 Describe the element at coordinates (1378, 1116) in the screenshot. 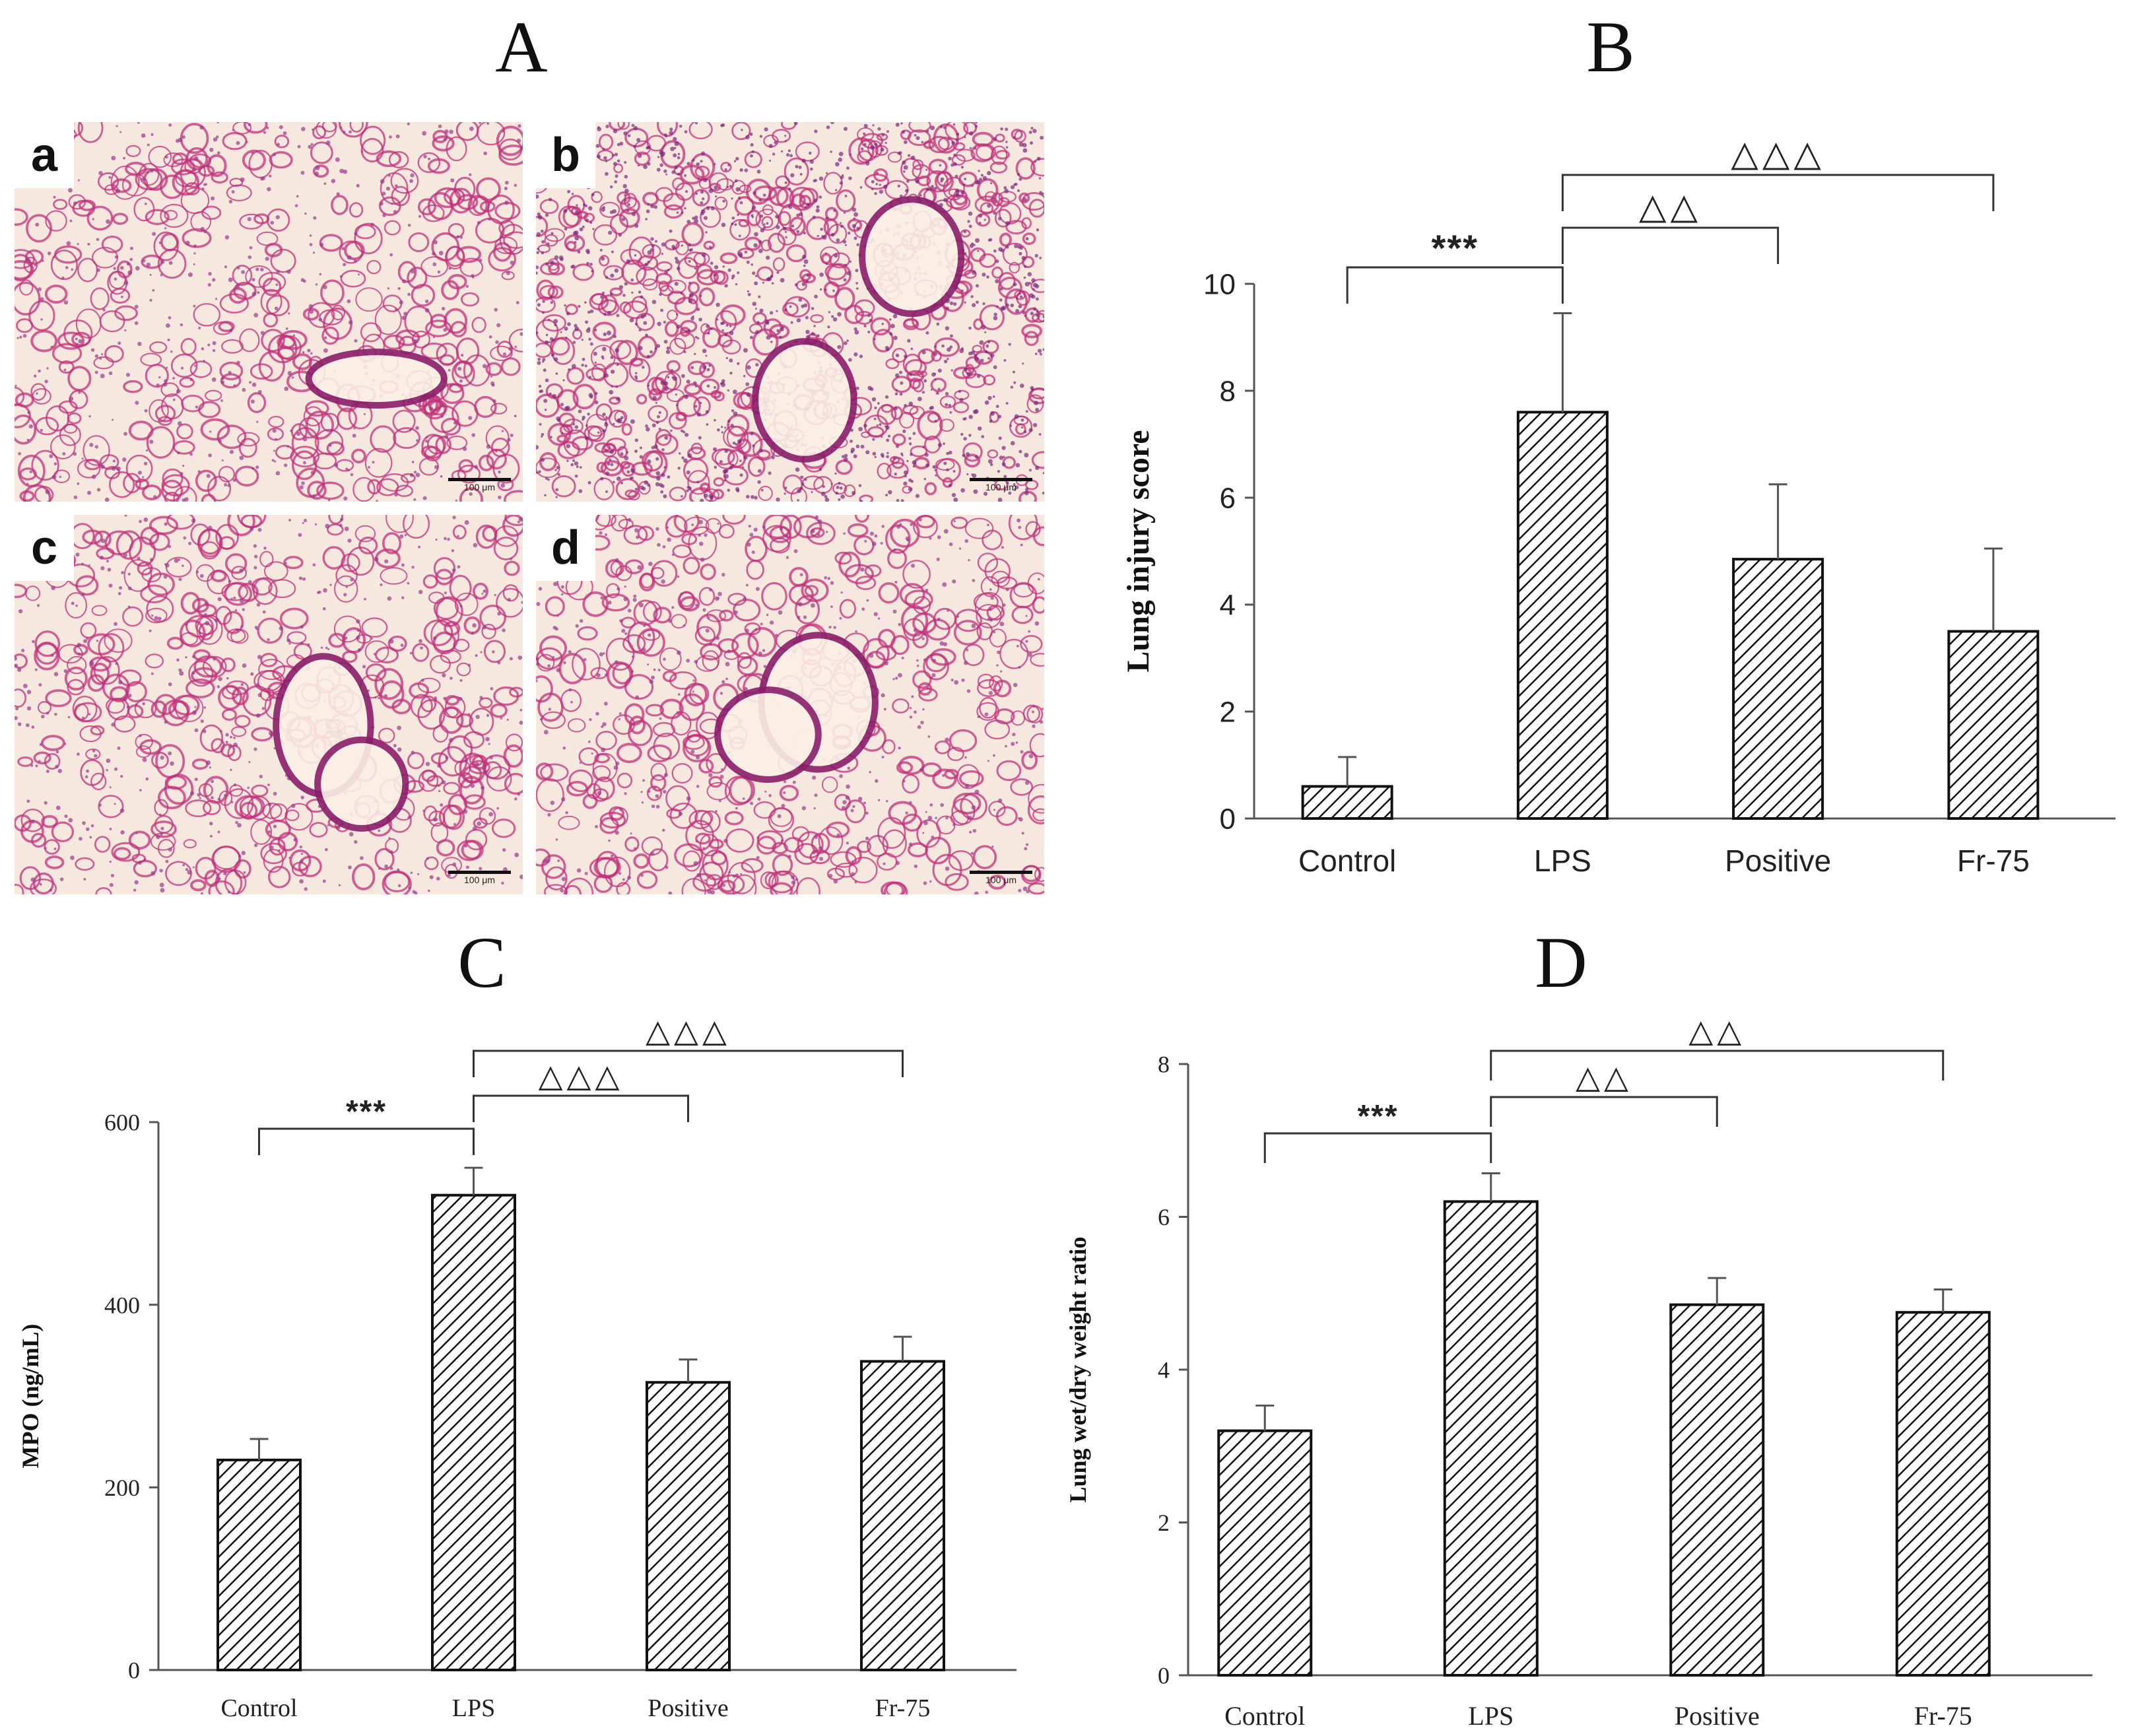

I see `pd-significance-label: ***` at that location.